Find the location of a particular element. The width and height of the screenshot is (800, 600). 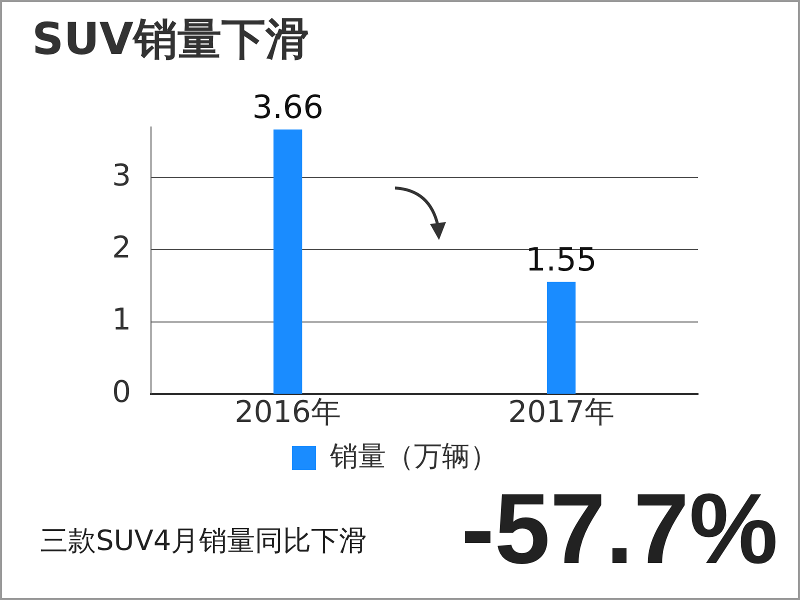

data-label: 3.66 is located at coordinates (288, 107).